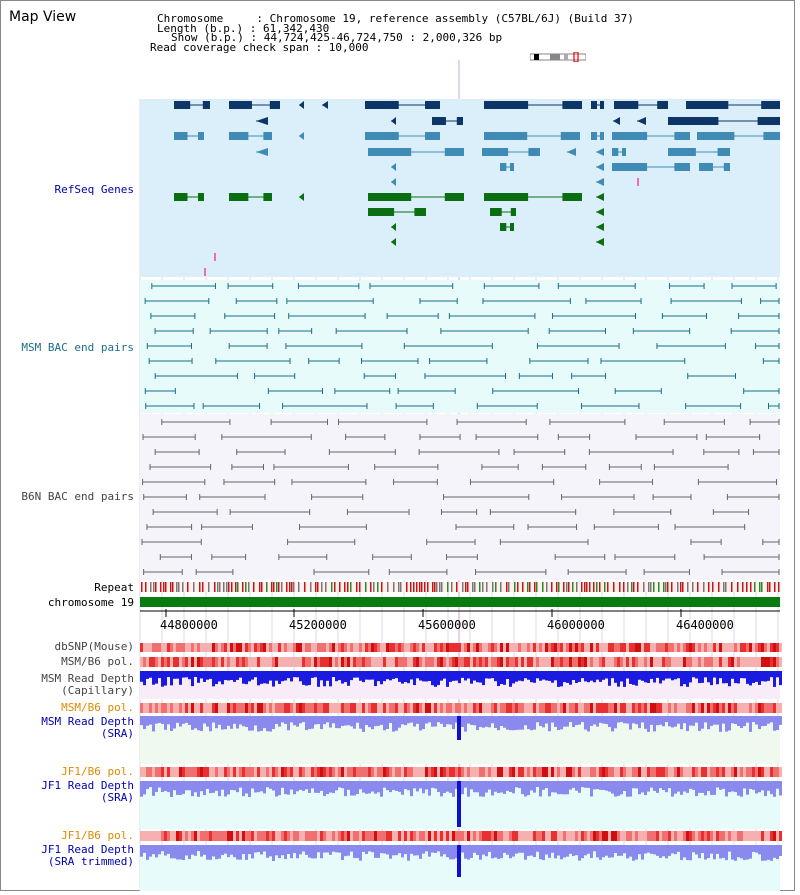 Image resolution: width=800 pixels, height=895 pixels. I want to click on msm-b6-pol-label: MSM/B6 pol., so click(97, 661).